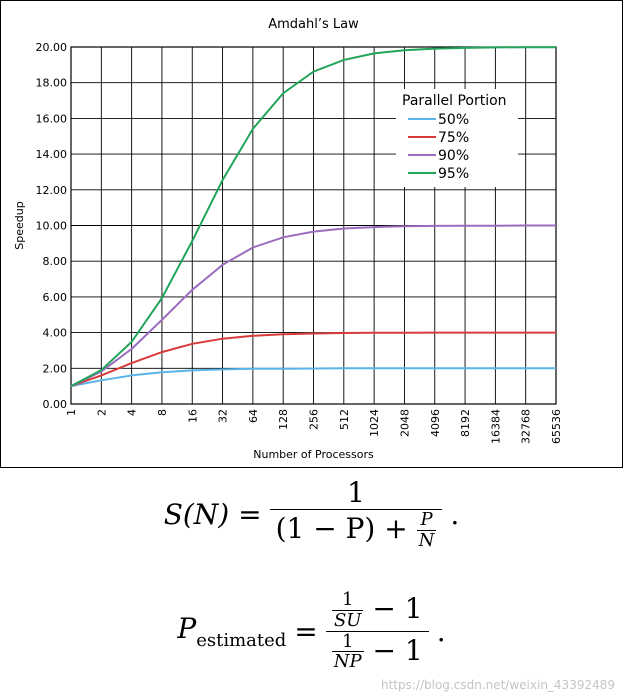 The height and width of the screenshot is (698, 623). What do you see at coordinates (192, 416) in the screenshot?
I see `x-tick-label: 16` at bounding box center [192, 416].